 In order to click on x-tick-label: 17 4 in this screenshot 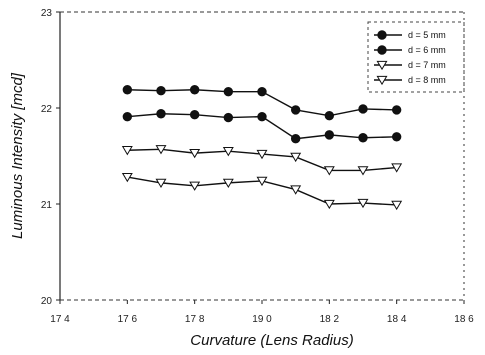, I will do `click(60, 319)`.